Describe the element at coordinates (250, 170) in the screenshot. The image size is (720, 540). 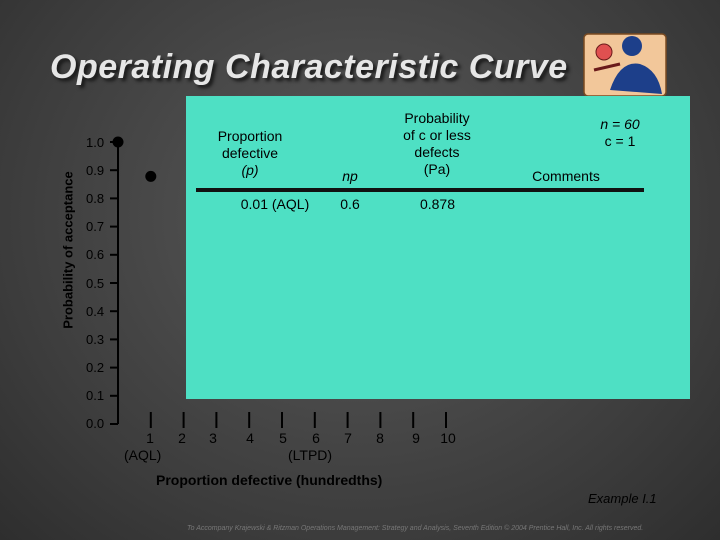
I see `header-proportion-line3: (p)` at that location.